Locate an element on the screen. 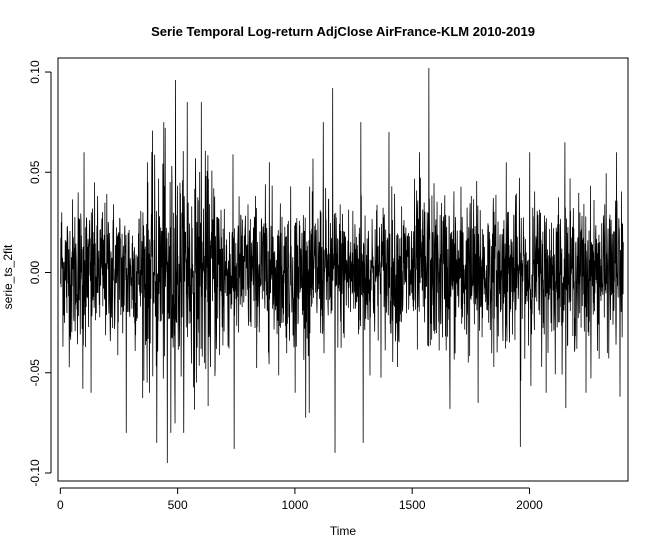 The image size is (658, 553). y-tick-label: 0.05 is located at coordinates (35, 172).